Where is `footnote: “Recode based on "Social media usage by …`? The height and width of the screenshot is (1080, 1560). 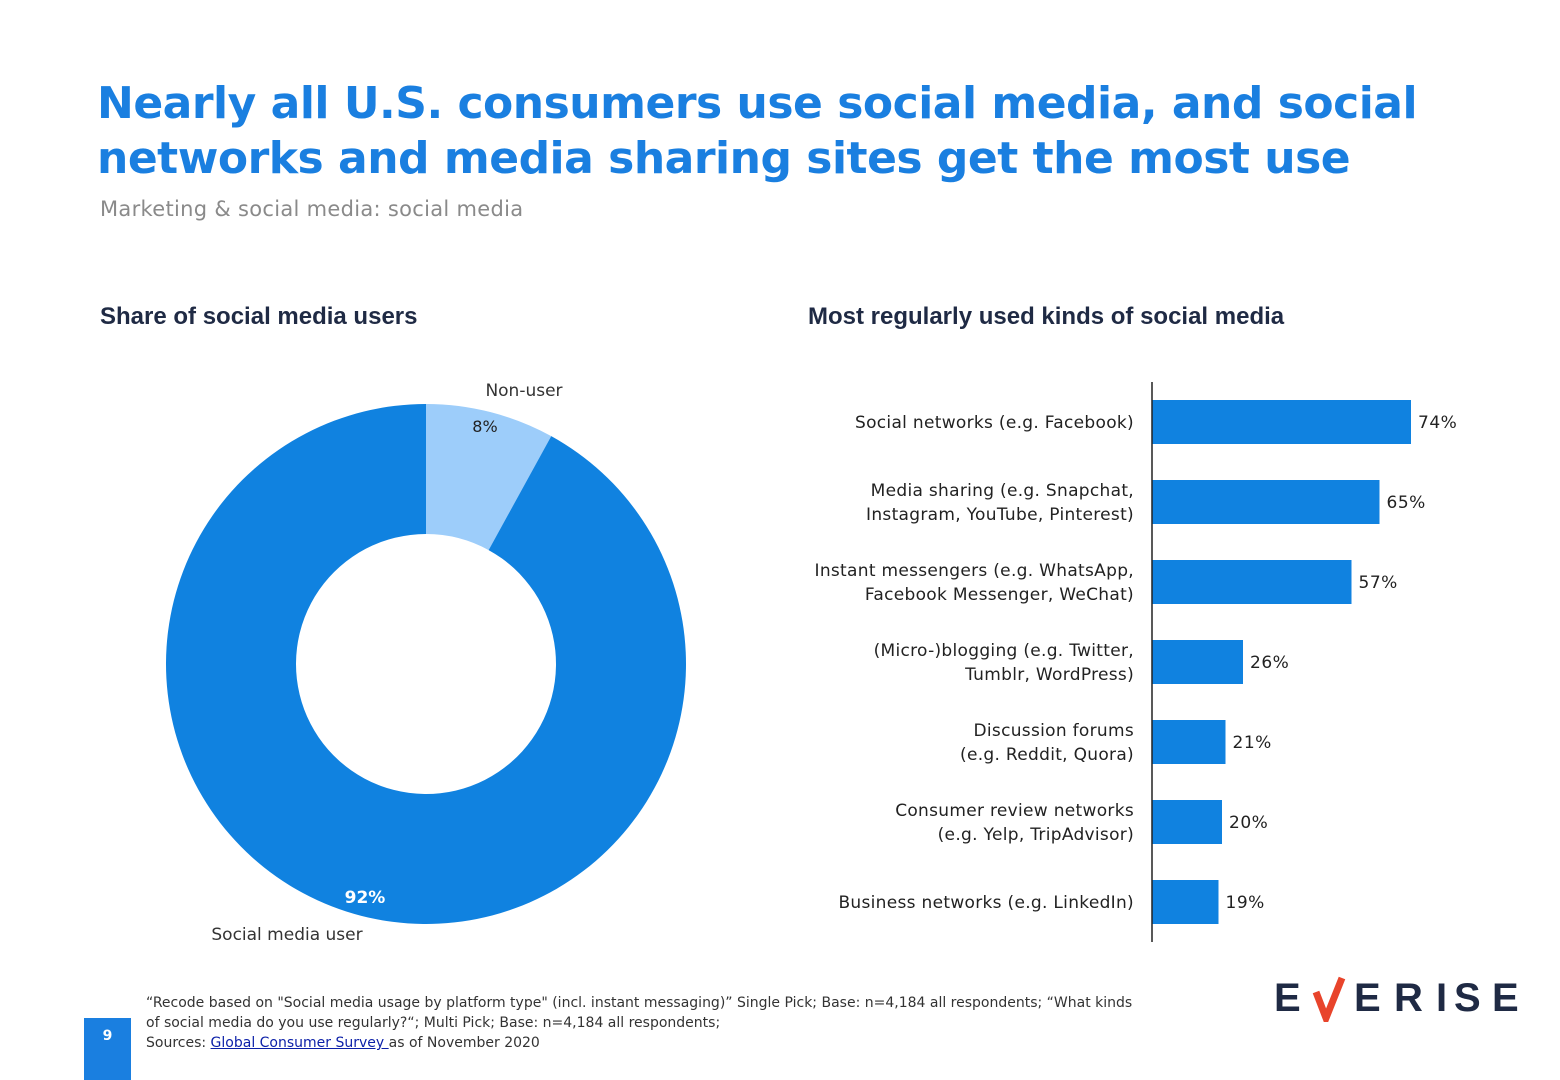 footnote: “Recode based on "Social media usage by … is located at coordinates (646, 1023).